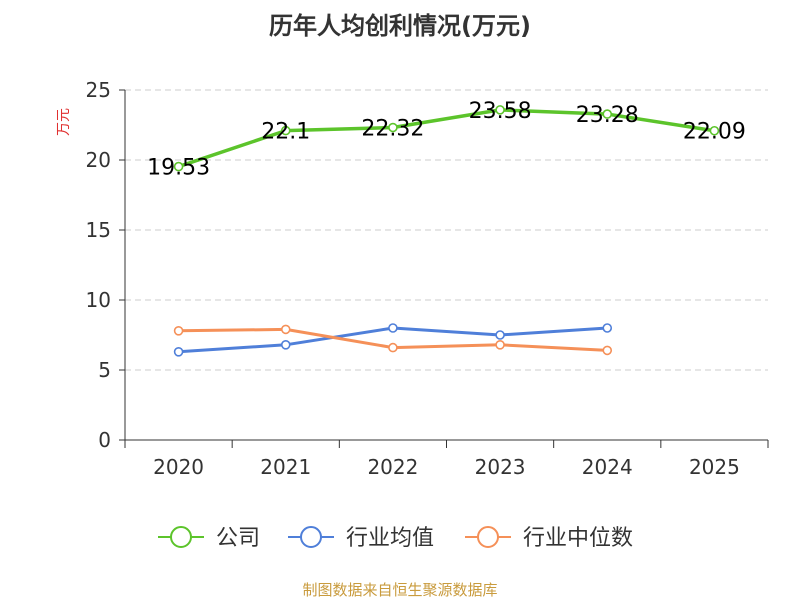 This screenshot has height=600, width=800. What do you see at coordinates (400, 26) in the screenshot?
I see `chart-title: 历年人均创利情况(万元)` at bounding box center [400, 26].